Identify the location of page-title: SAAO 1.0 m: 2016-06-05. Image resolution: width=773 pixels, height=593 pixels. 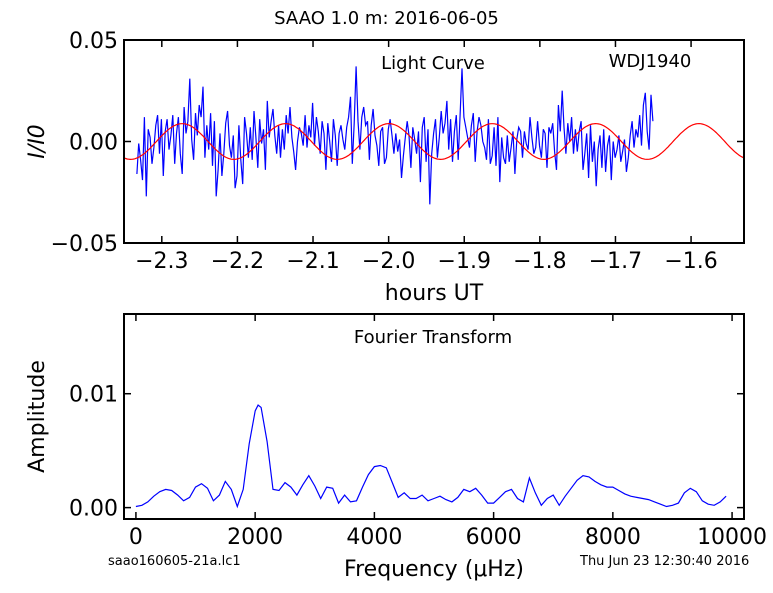
(386, 18).